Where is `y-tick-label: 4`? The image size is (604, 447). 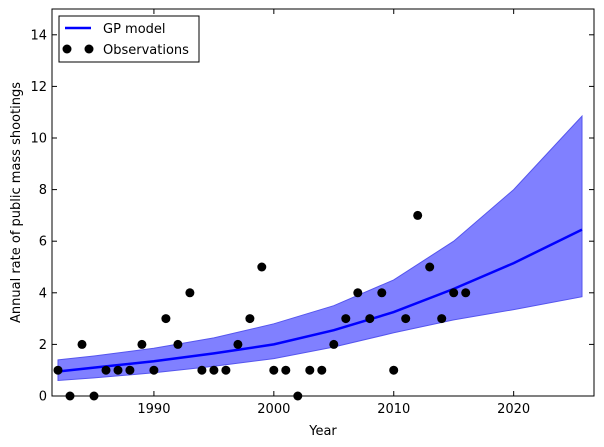
y-tick-label: 4 is located at coordinates (43, 293).